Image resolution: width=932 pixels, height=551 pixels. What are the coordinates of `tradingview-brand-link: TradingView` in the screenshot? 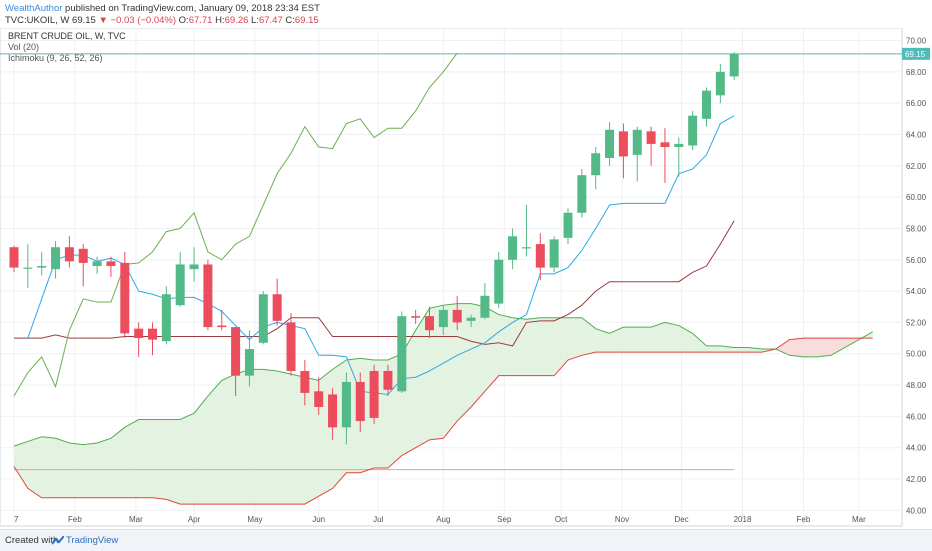 It's located at (92, 540).